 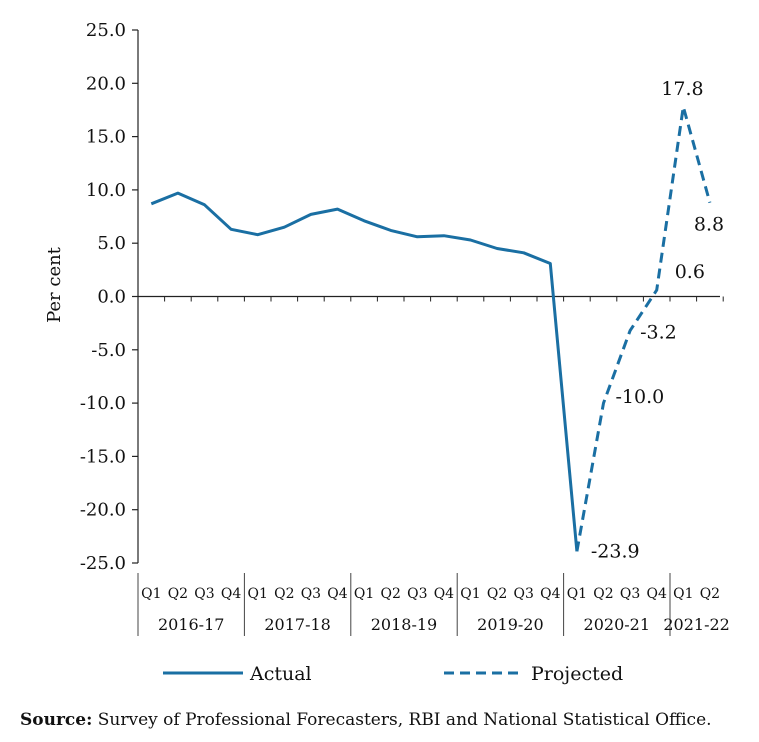 What do you see at coordinates (106, 83) in the screenshot?
I see `y-tick-label: 20.0` at bounding box center [106, 83].